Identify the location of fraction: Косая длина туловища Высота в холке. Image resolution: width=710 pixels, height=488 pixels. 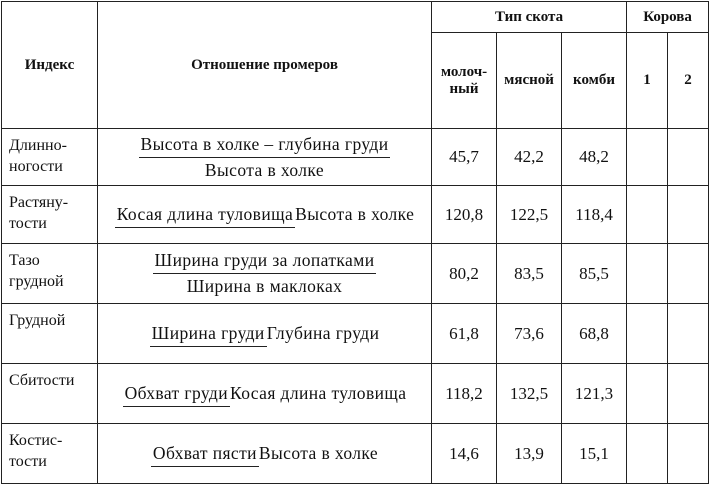
(264, 215).